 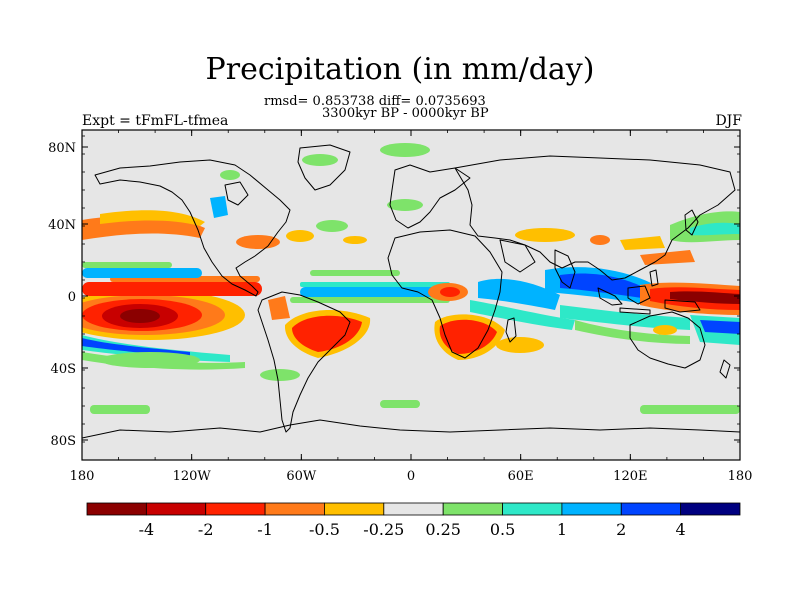 I want to click on anomaly-west-africa-core, so click(x=450, y=292).